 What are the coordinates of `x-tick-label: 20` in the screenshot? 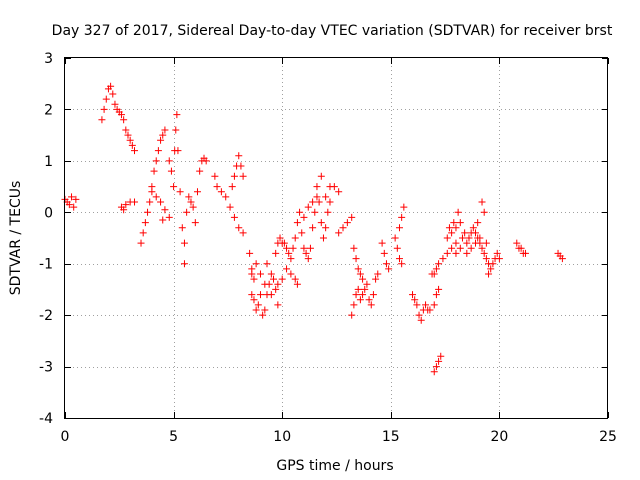 It's located at (499, 437).